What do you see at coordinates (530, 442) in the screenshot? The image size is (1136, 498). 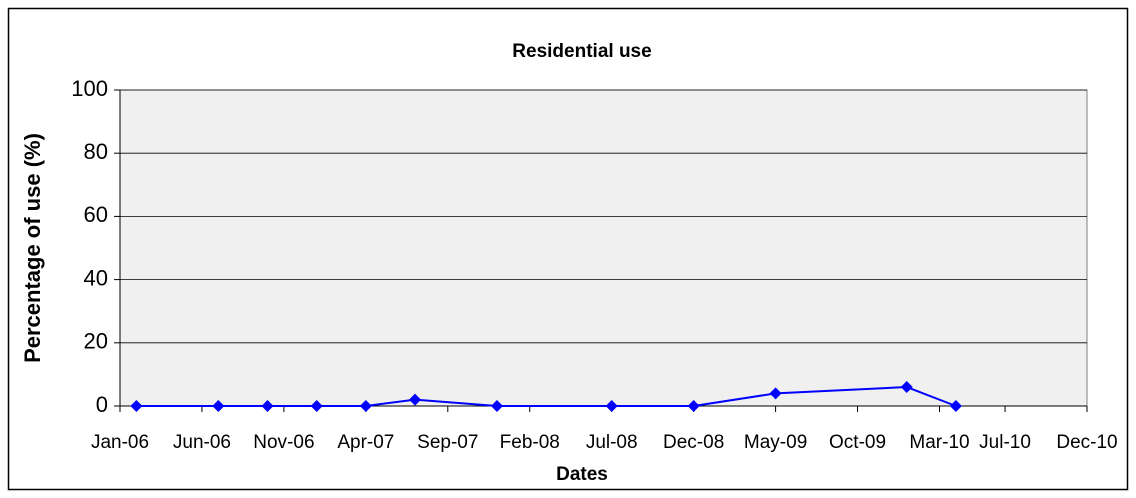 I see `x-tick-label: Feb-08` at bounding box center [530, 442].